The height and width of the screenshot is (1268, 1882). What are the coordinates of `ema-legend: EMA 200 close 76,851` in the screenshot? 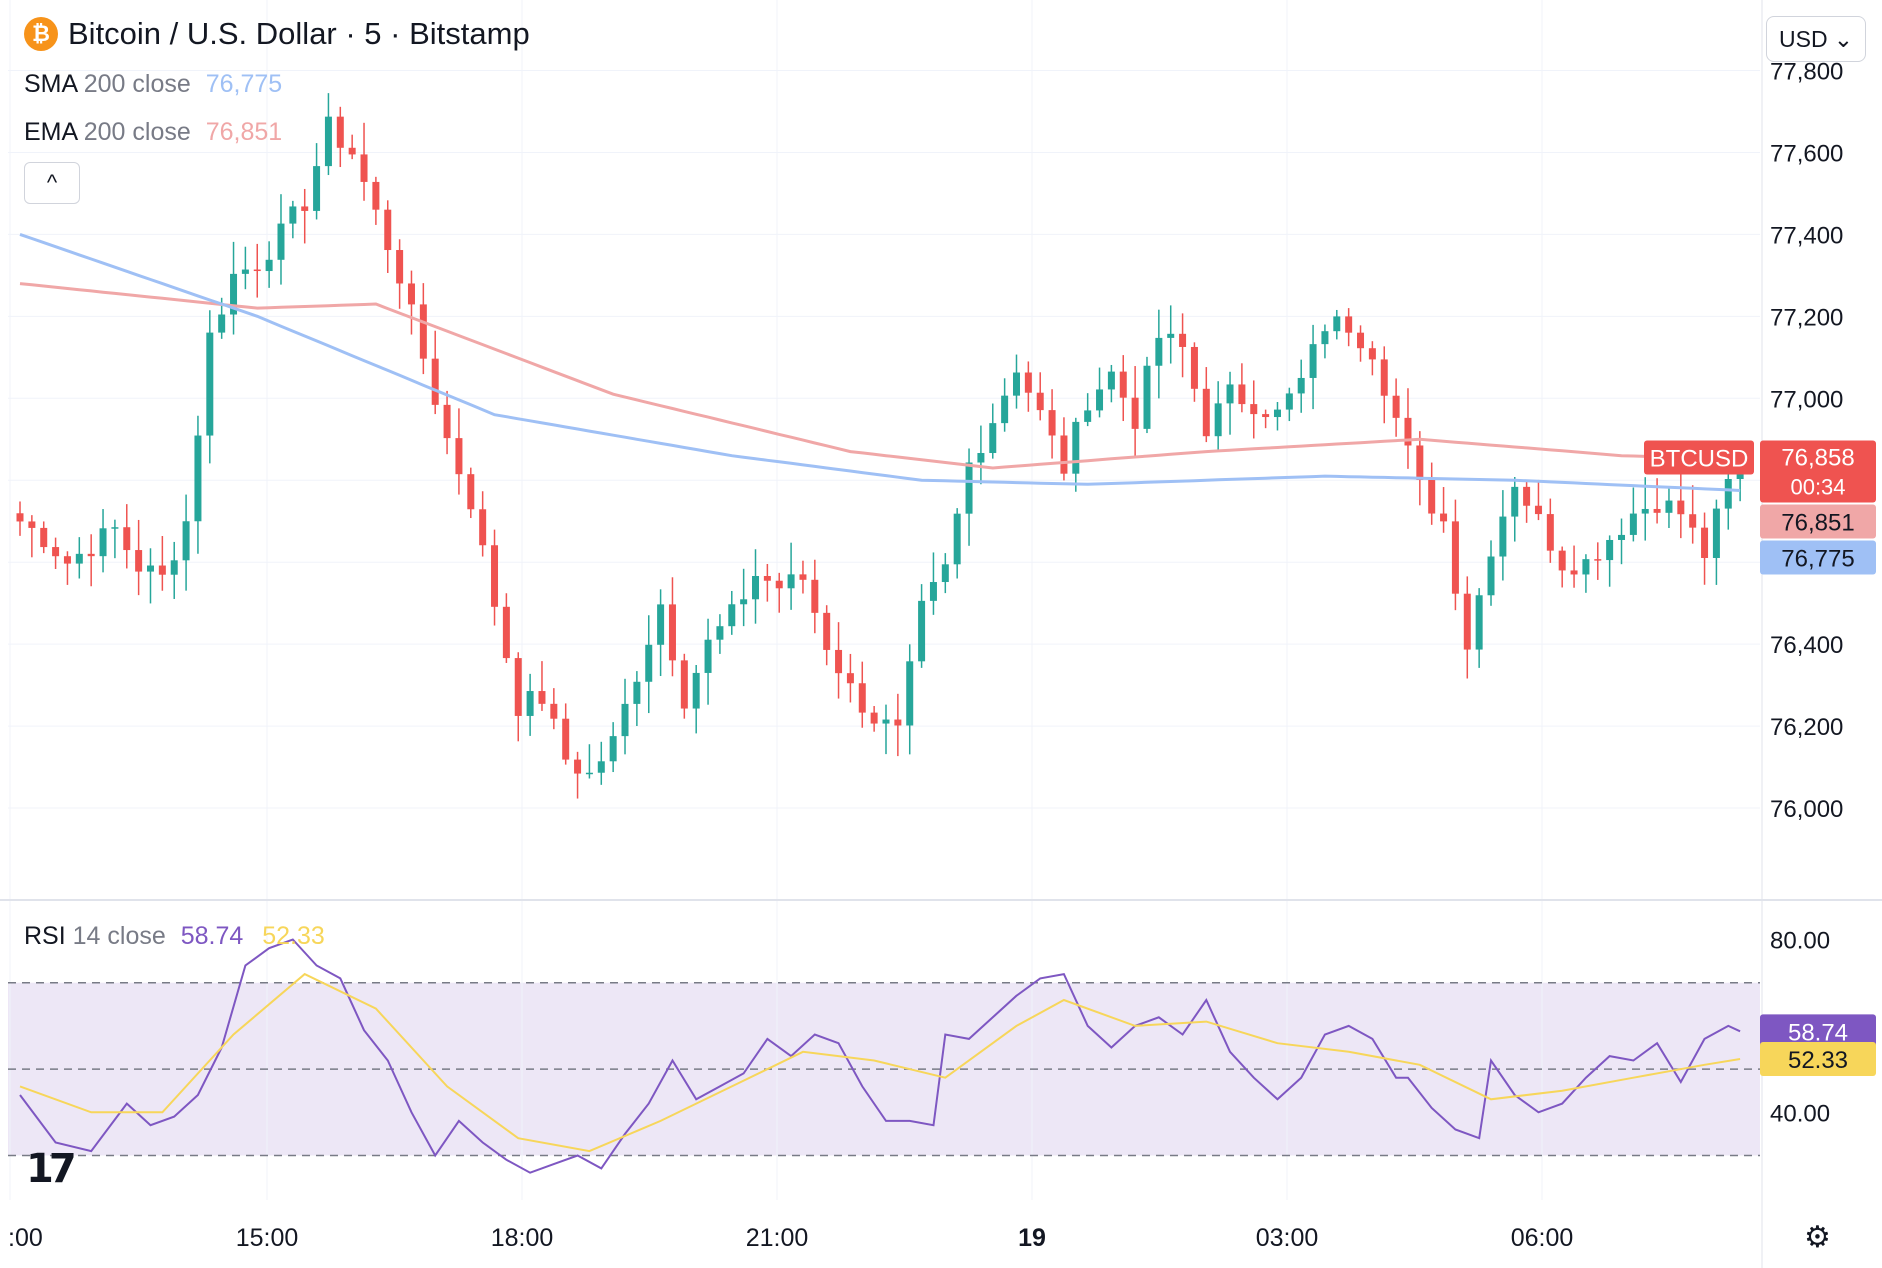 It's located at (153, 132).